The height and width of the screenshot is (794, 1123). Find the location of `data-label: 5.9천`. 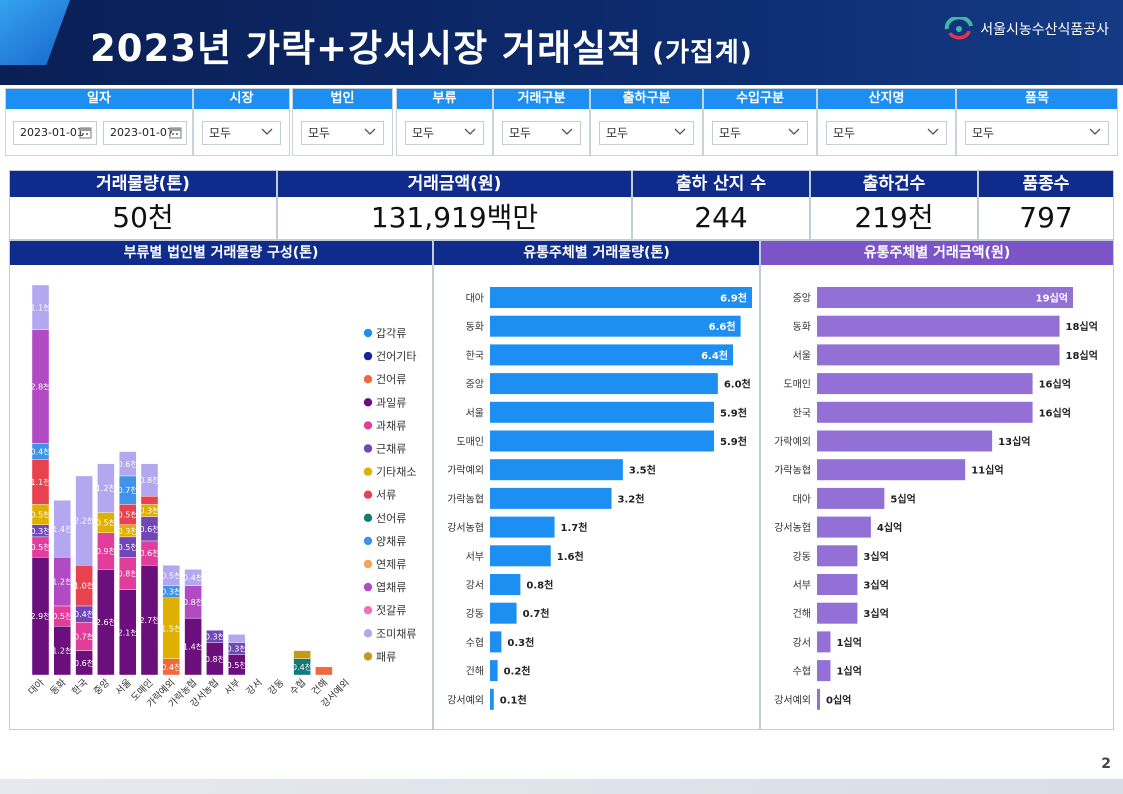

data-label: 5.9천 is located at coordinates (733, 412).